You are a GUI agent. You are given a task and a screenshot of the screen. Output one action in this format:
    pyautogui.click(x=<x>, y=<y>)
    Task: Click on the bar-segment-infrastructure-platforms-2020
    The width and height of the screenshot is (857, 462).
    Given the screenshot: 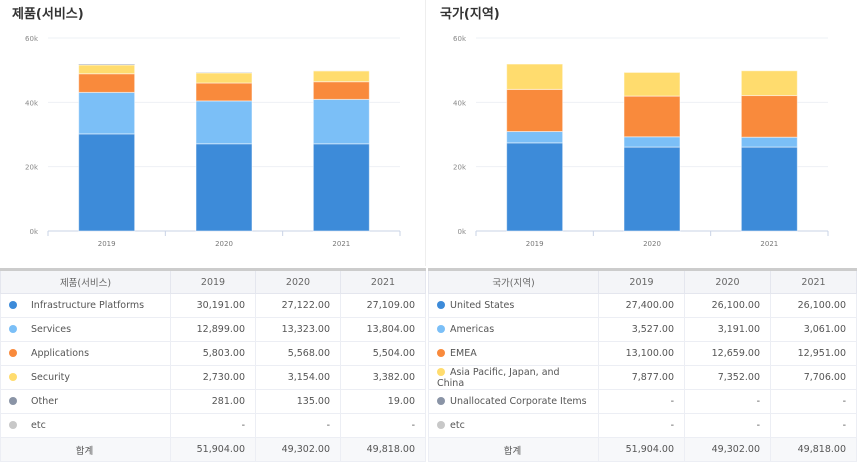 What is the action you would take?
    pyautogui.click(x=224, y=187)
    